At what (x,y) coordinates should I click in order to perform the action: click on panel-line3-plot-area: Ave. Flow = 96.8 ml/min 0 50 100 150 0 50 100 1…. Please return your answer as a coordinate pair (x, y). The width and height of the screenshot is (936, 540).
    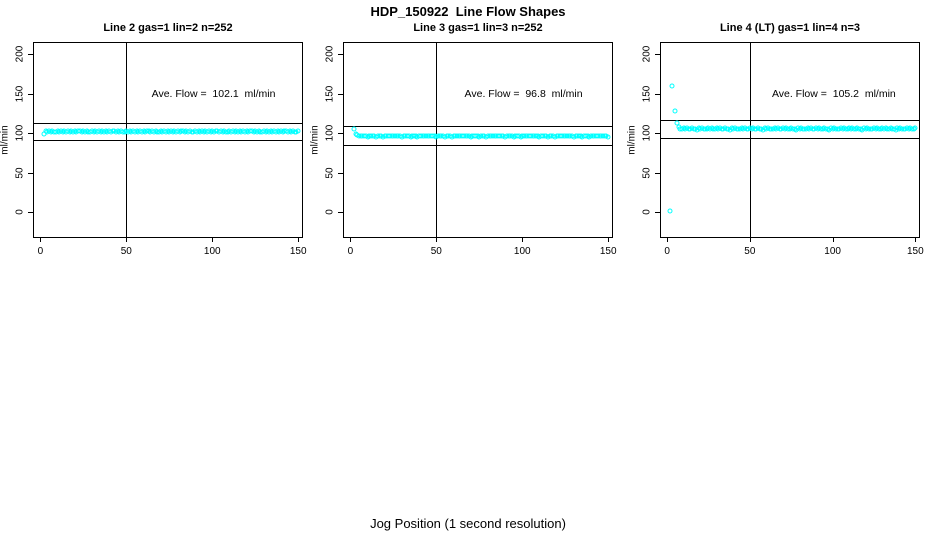
    Looking at the image, I should click on (471, 149).